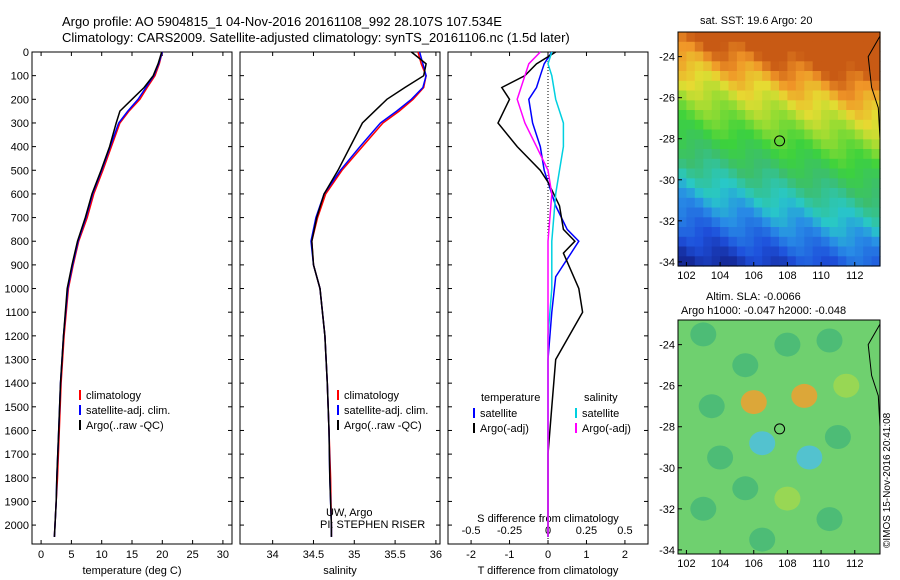  I want to click on salinity-difference-tick-label: -0.5, so click(471, 531).